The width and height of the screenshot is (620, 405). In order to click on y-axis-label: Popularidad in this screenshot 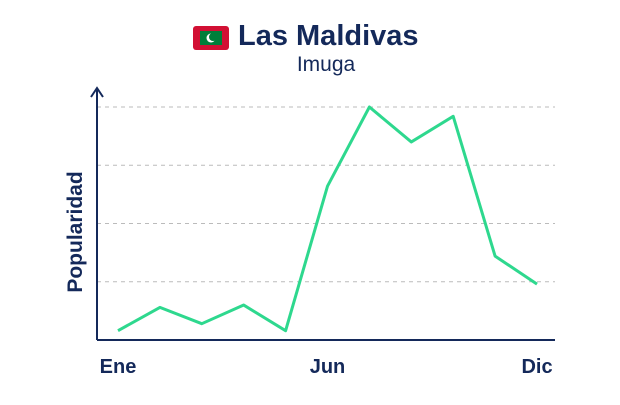, I will do `click(75, 231)`.